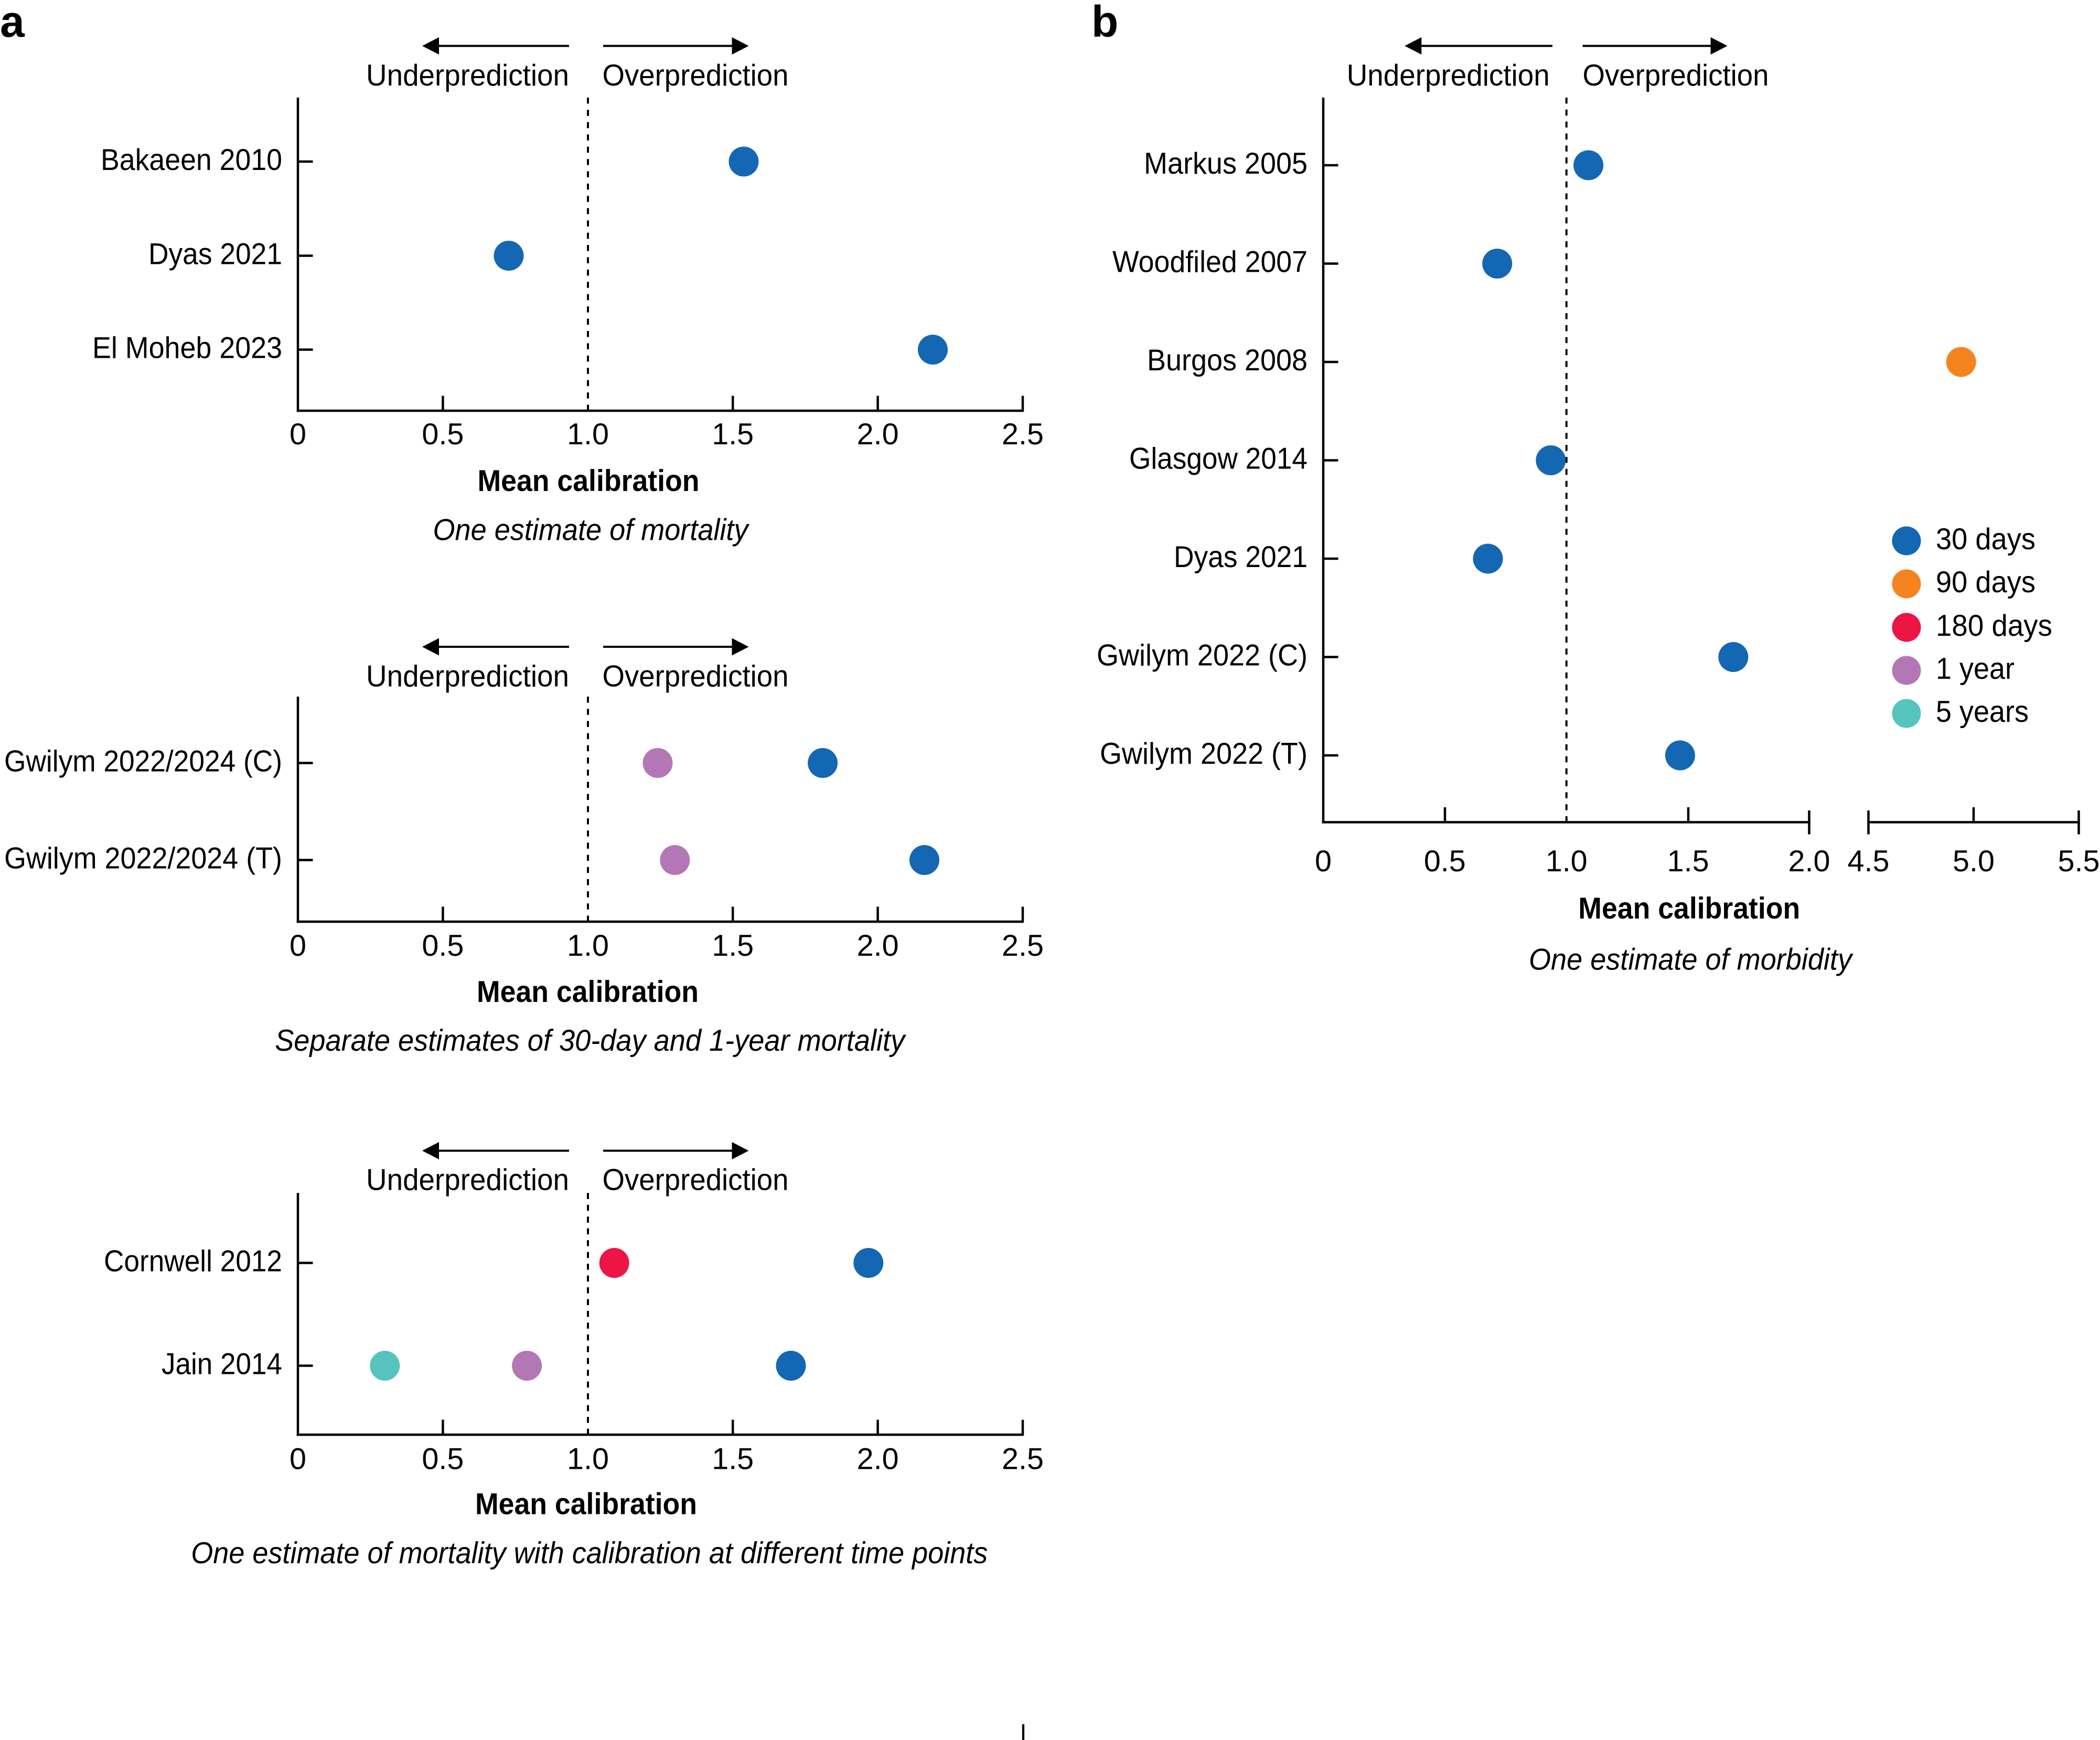 The image size is (2100, 1740). I want to click on svg-text: Jain 2014, so click(222, 1364).